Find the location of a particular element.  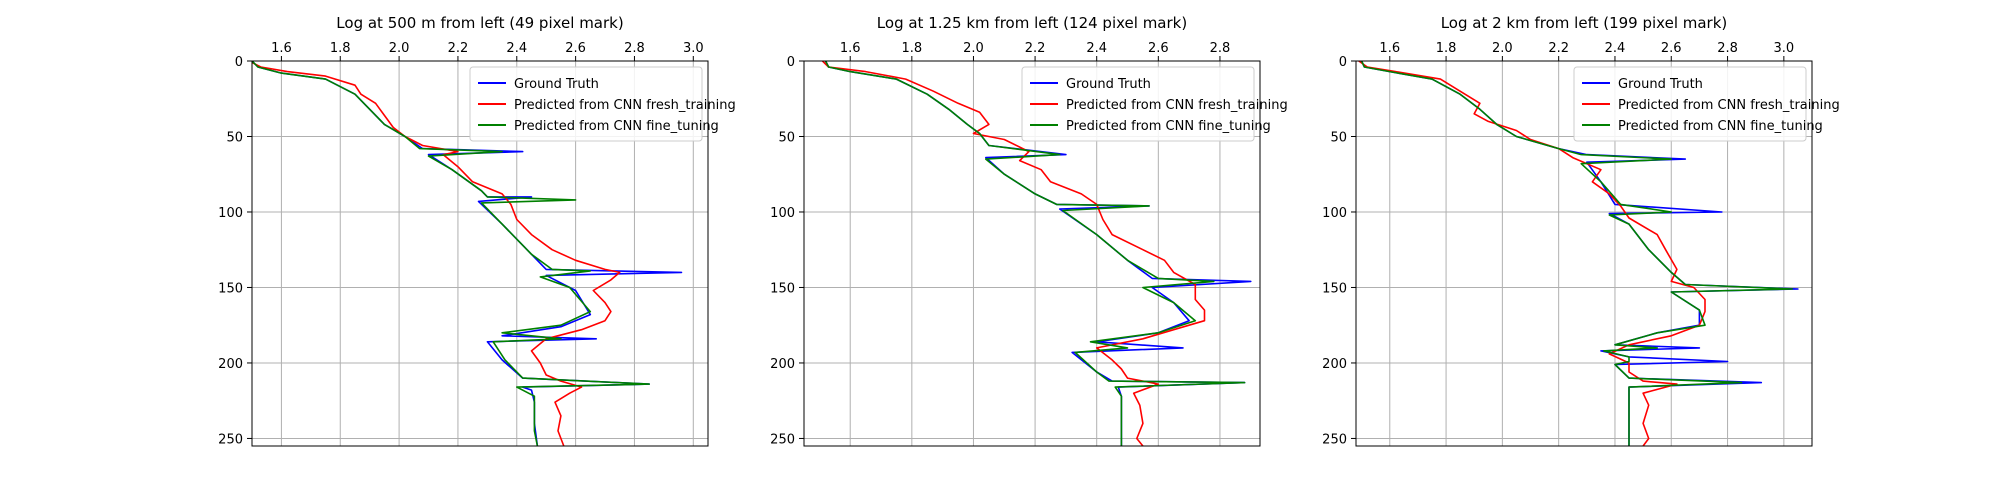

chart-title: Log at 2 km from left (199 pixel mark) is located at coordinates (1584, 23).